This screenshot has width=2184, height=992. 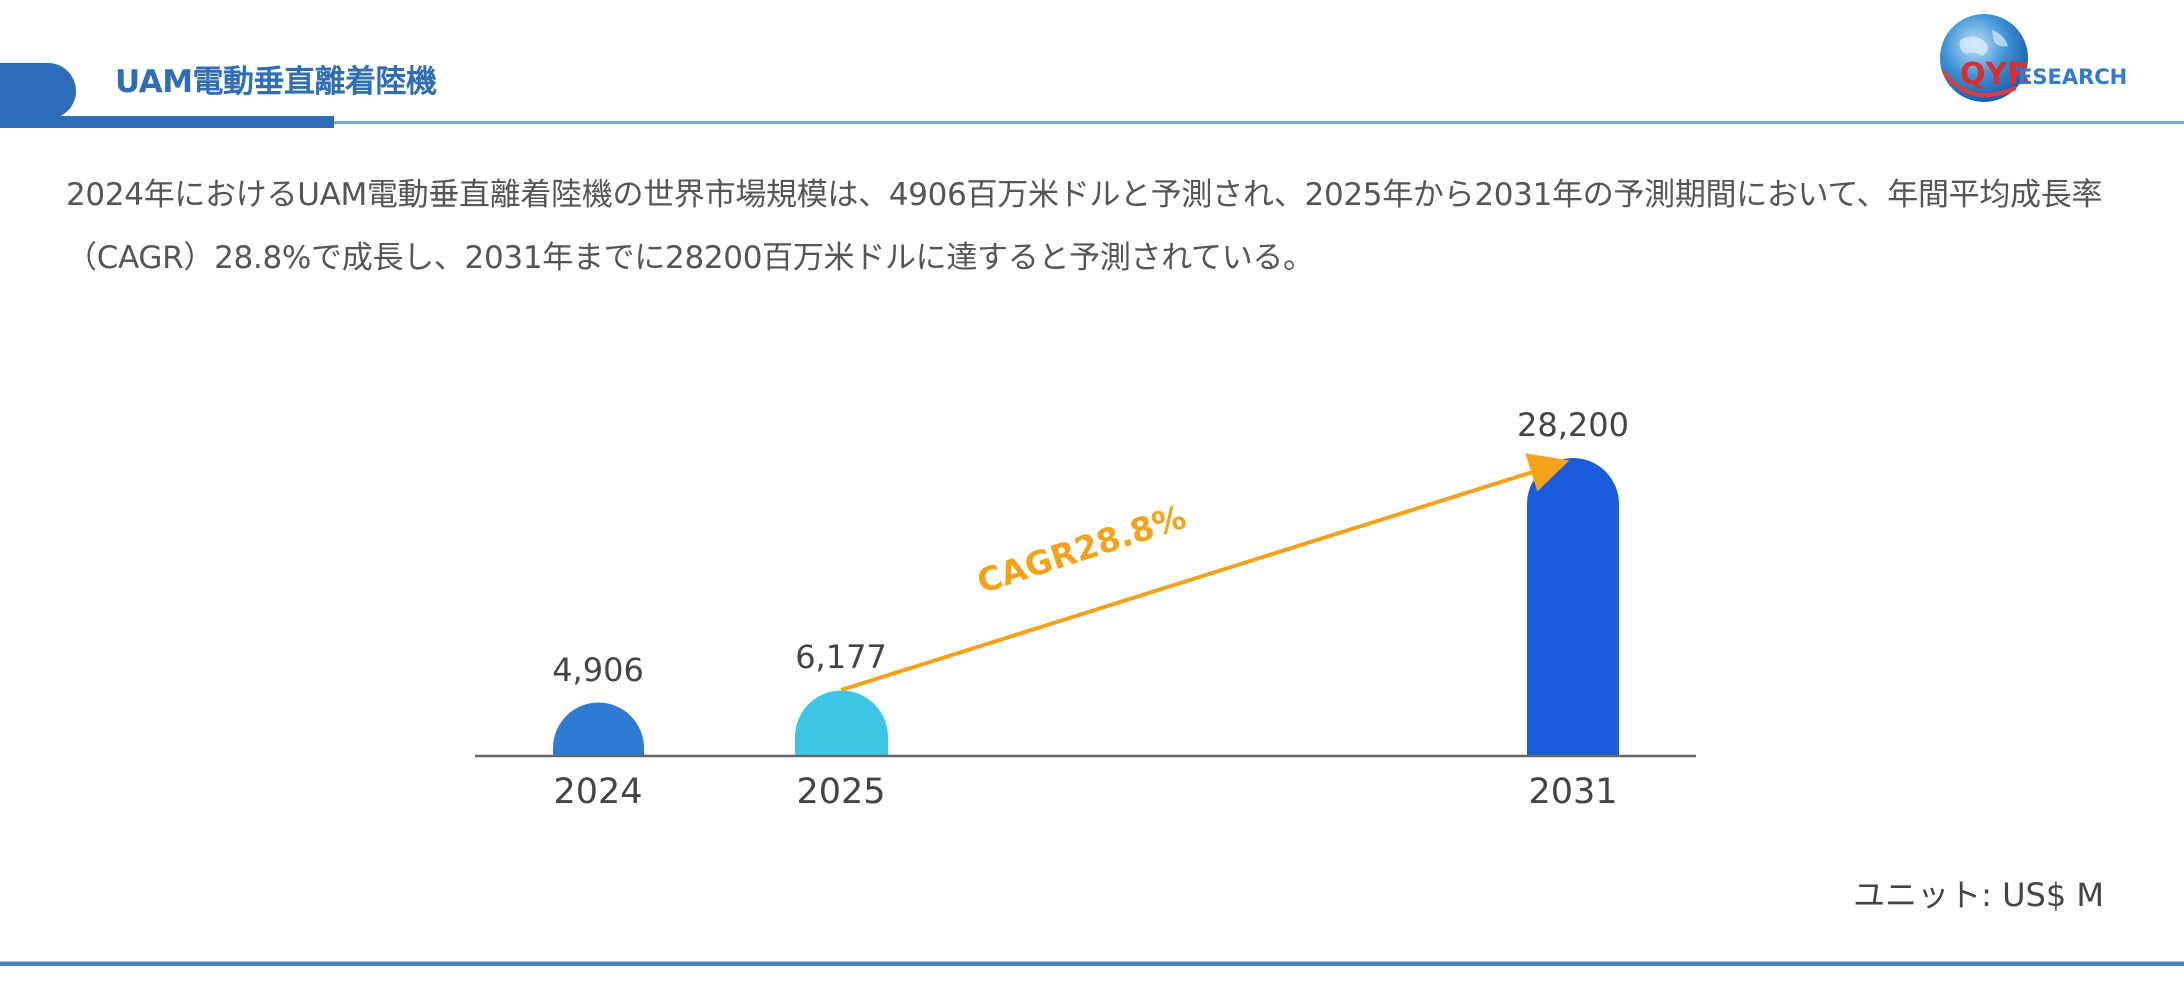 What do you see at coordinates (1259, 122) in the screenshot?
I see `header-divider` at bounding box center [1259, 122].